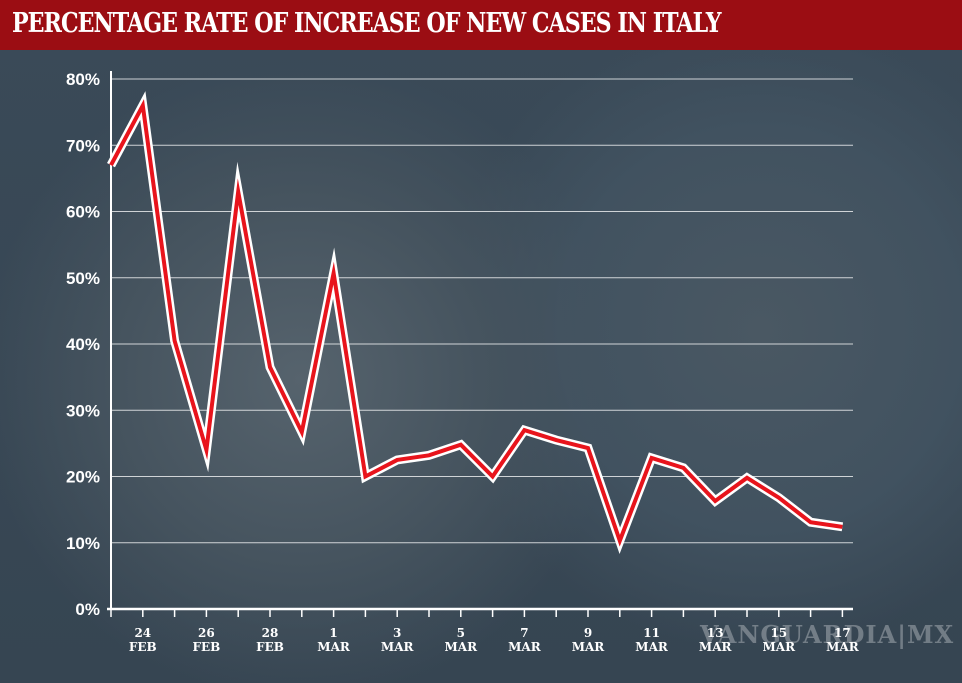 The height and width of the screenshot is (683, 962). I want to click on y-tick-label: 70%, so click(83, 145).